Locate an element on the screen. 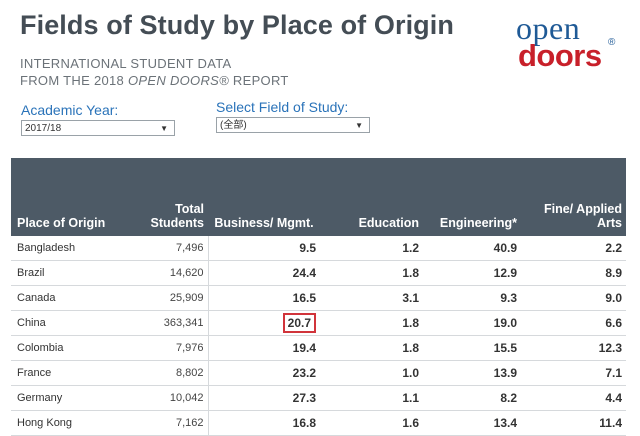  place-cell: Colombia is located at coordinates (72, 348).